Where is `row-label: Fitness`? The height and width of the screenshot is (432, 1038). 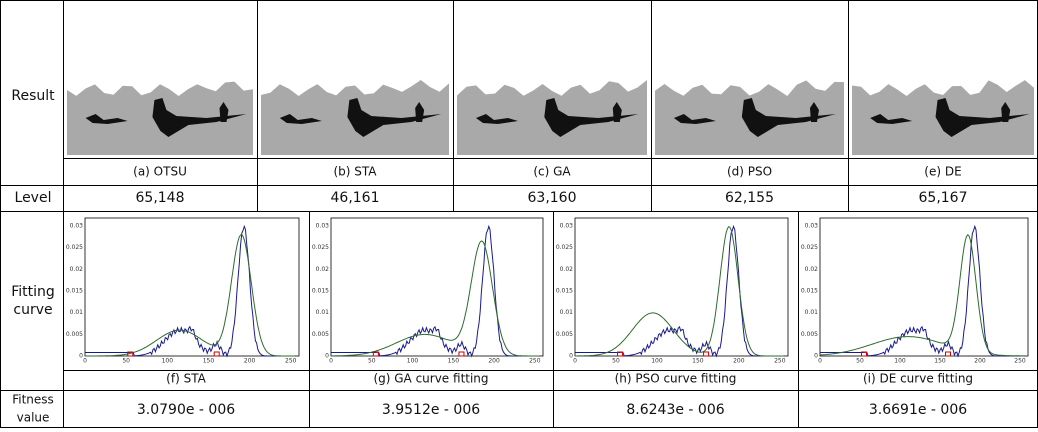
row-label: Fitness is located at coordinates (33, 400).